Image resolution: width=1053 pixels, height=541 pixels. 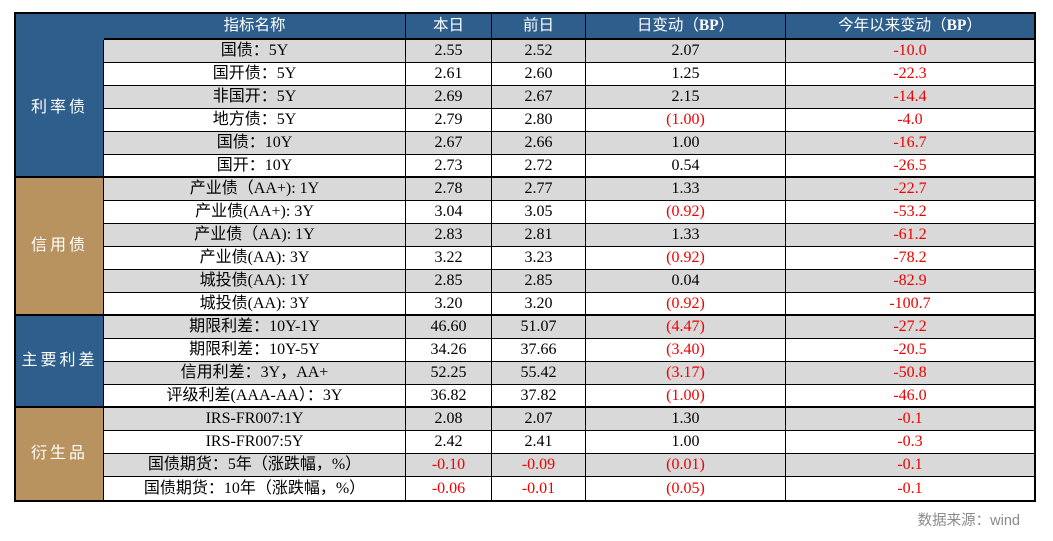 What do you see at coordinates (910, 419) in the screenshot?
I see `ytd-change-cell: -0.1` at bounding box center [910, 419].